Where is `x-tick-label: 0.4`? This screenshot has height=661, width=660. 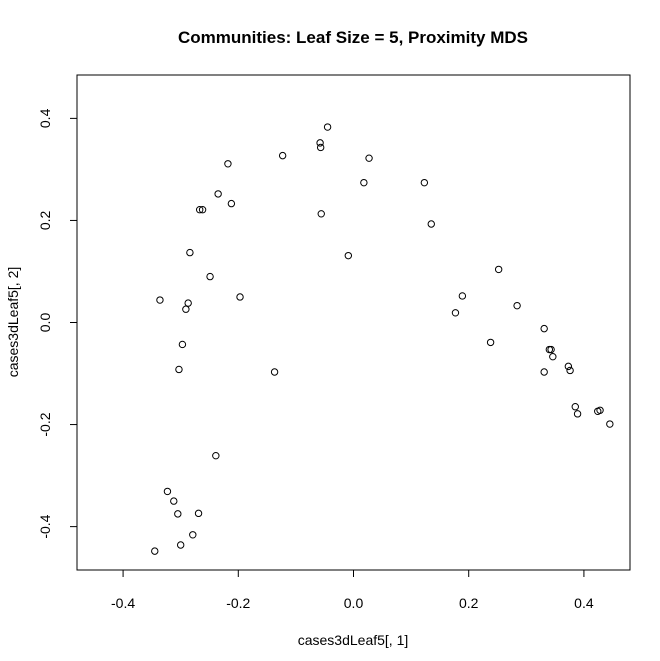
x-tick-label: 0.4 is located at coordinates (584, 603).